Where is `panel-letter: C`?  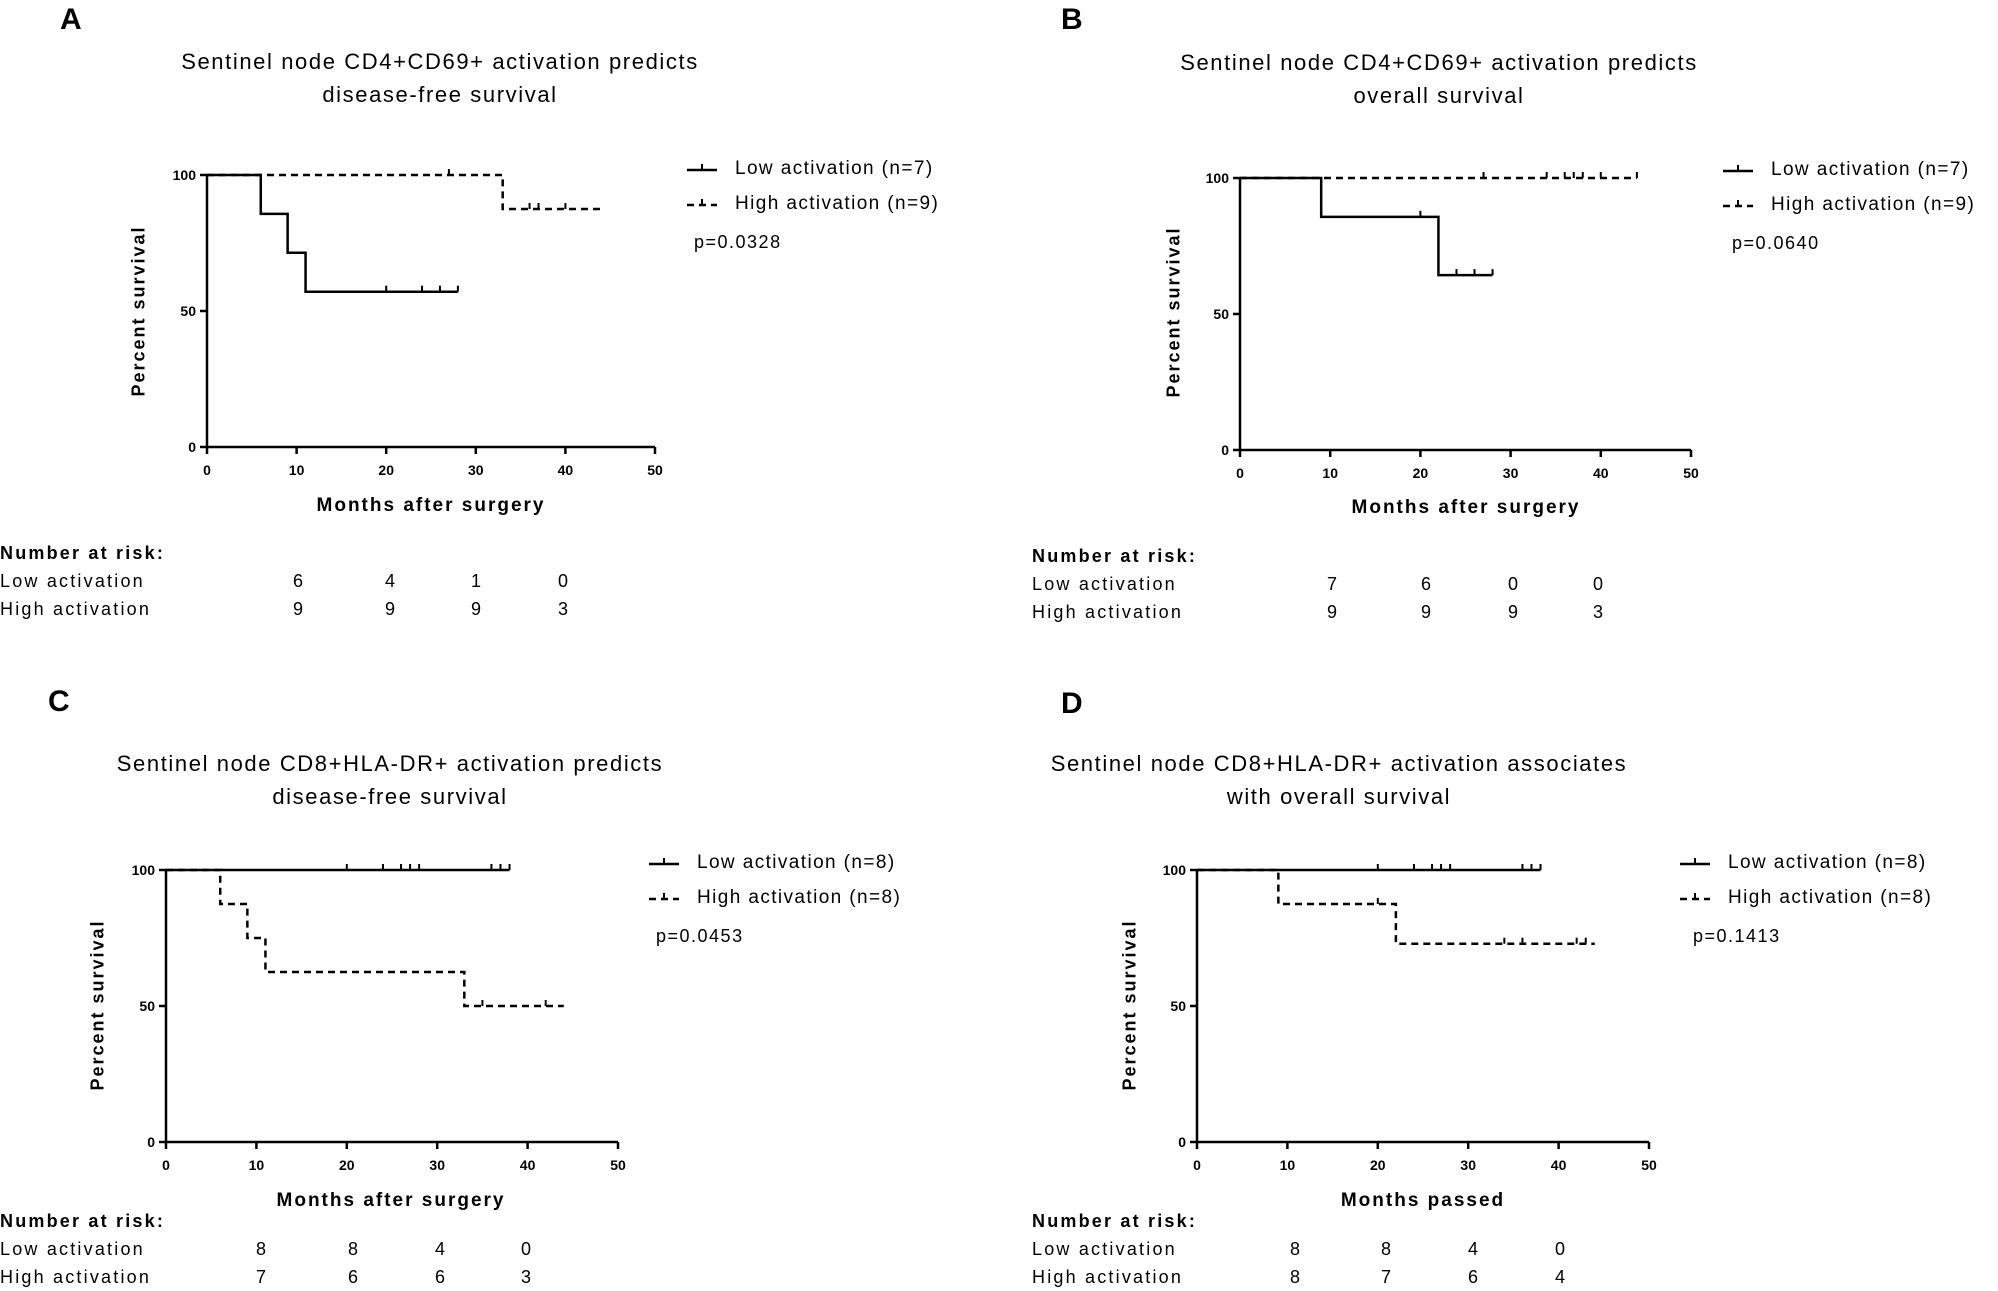 panel-letter: C is located at coordinates (59, 701).